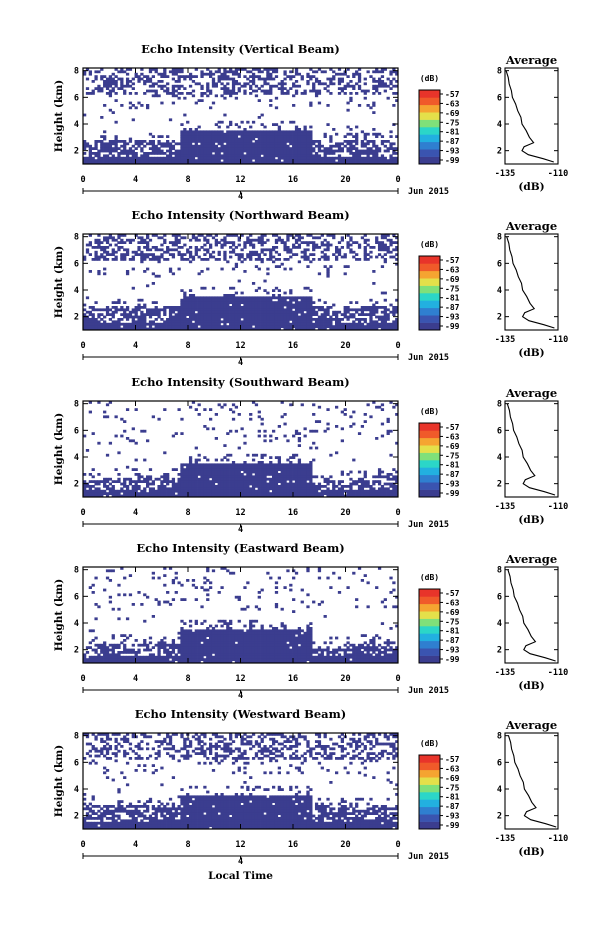  Describe the element at coordinates (429, 486) in the screenshot. I see `colorbar-swatch` at that location.